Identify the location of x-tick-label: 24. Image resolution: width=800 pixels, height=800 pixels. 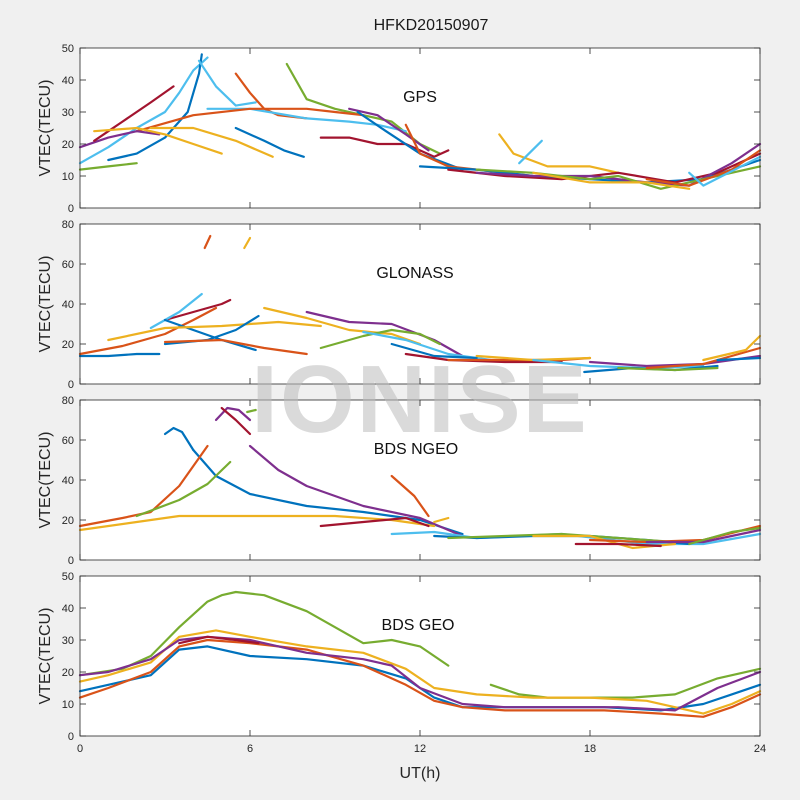
(760, 749).